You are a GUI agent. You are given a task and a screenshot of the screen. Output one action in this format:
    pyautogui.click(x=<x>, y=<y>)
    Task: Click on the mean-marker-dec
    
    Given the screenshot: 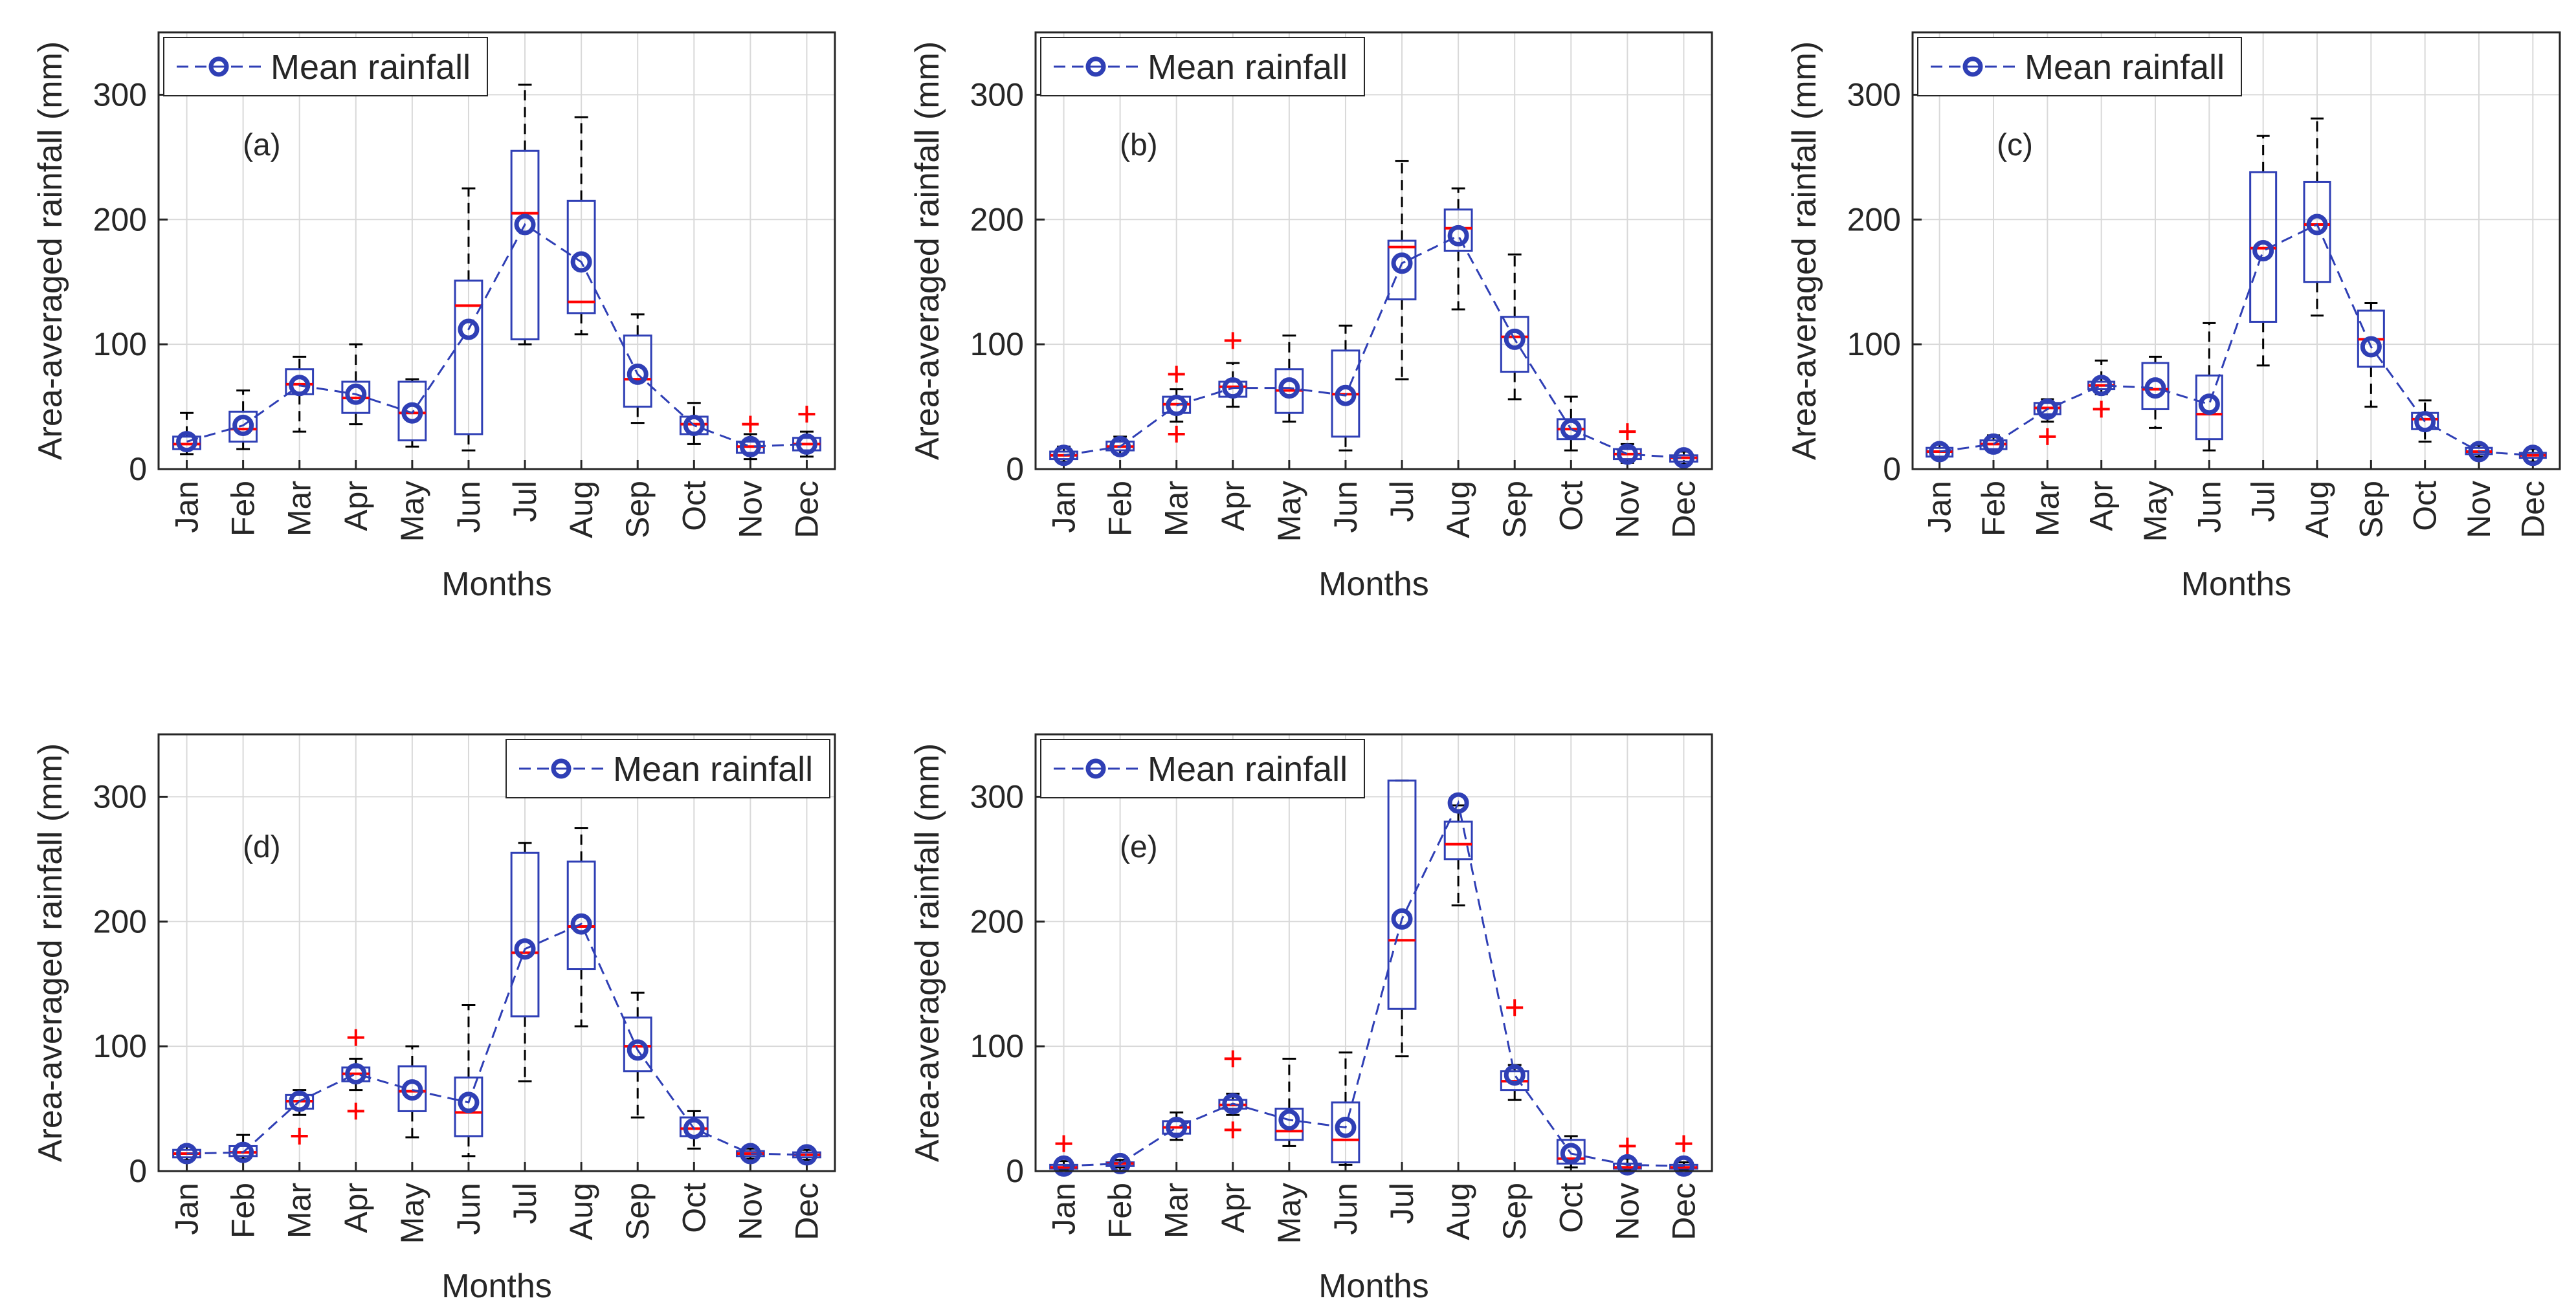 What is the action you would take?
    pyautogui.click(x=2533, y=455)
    